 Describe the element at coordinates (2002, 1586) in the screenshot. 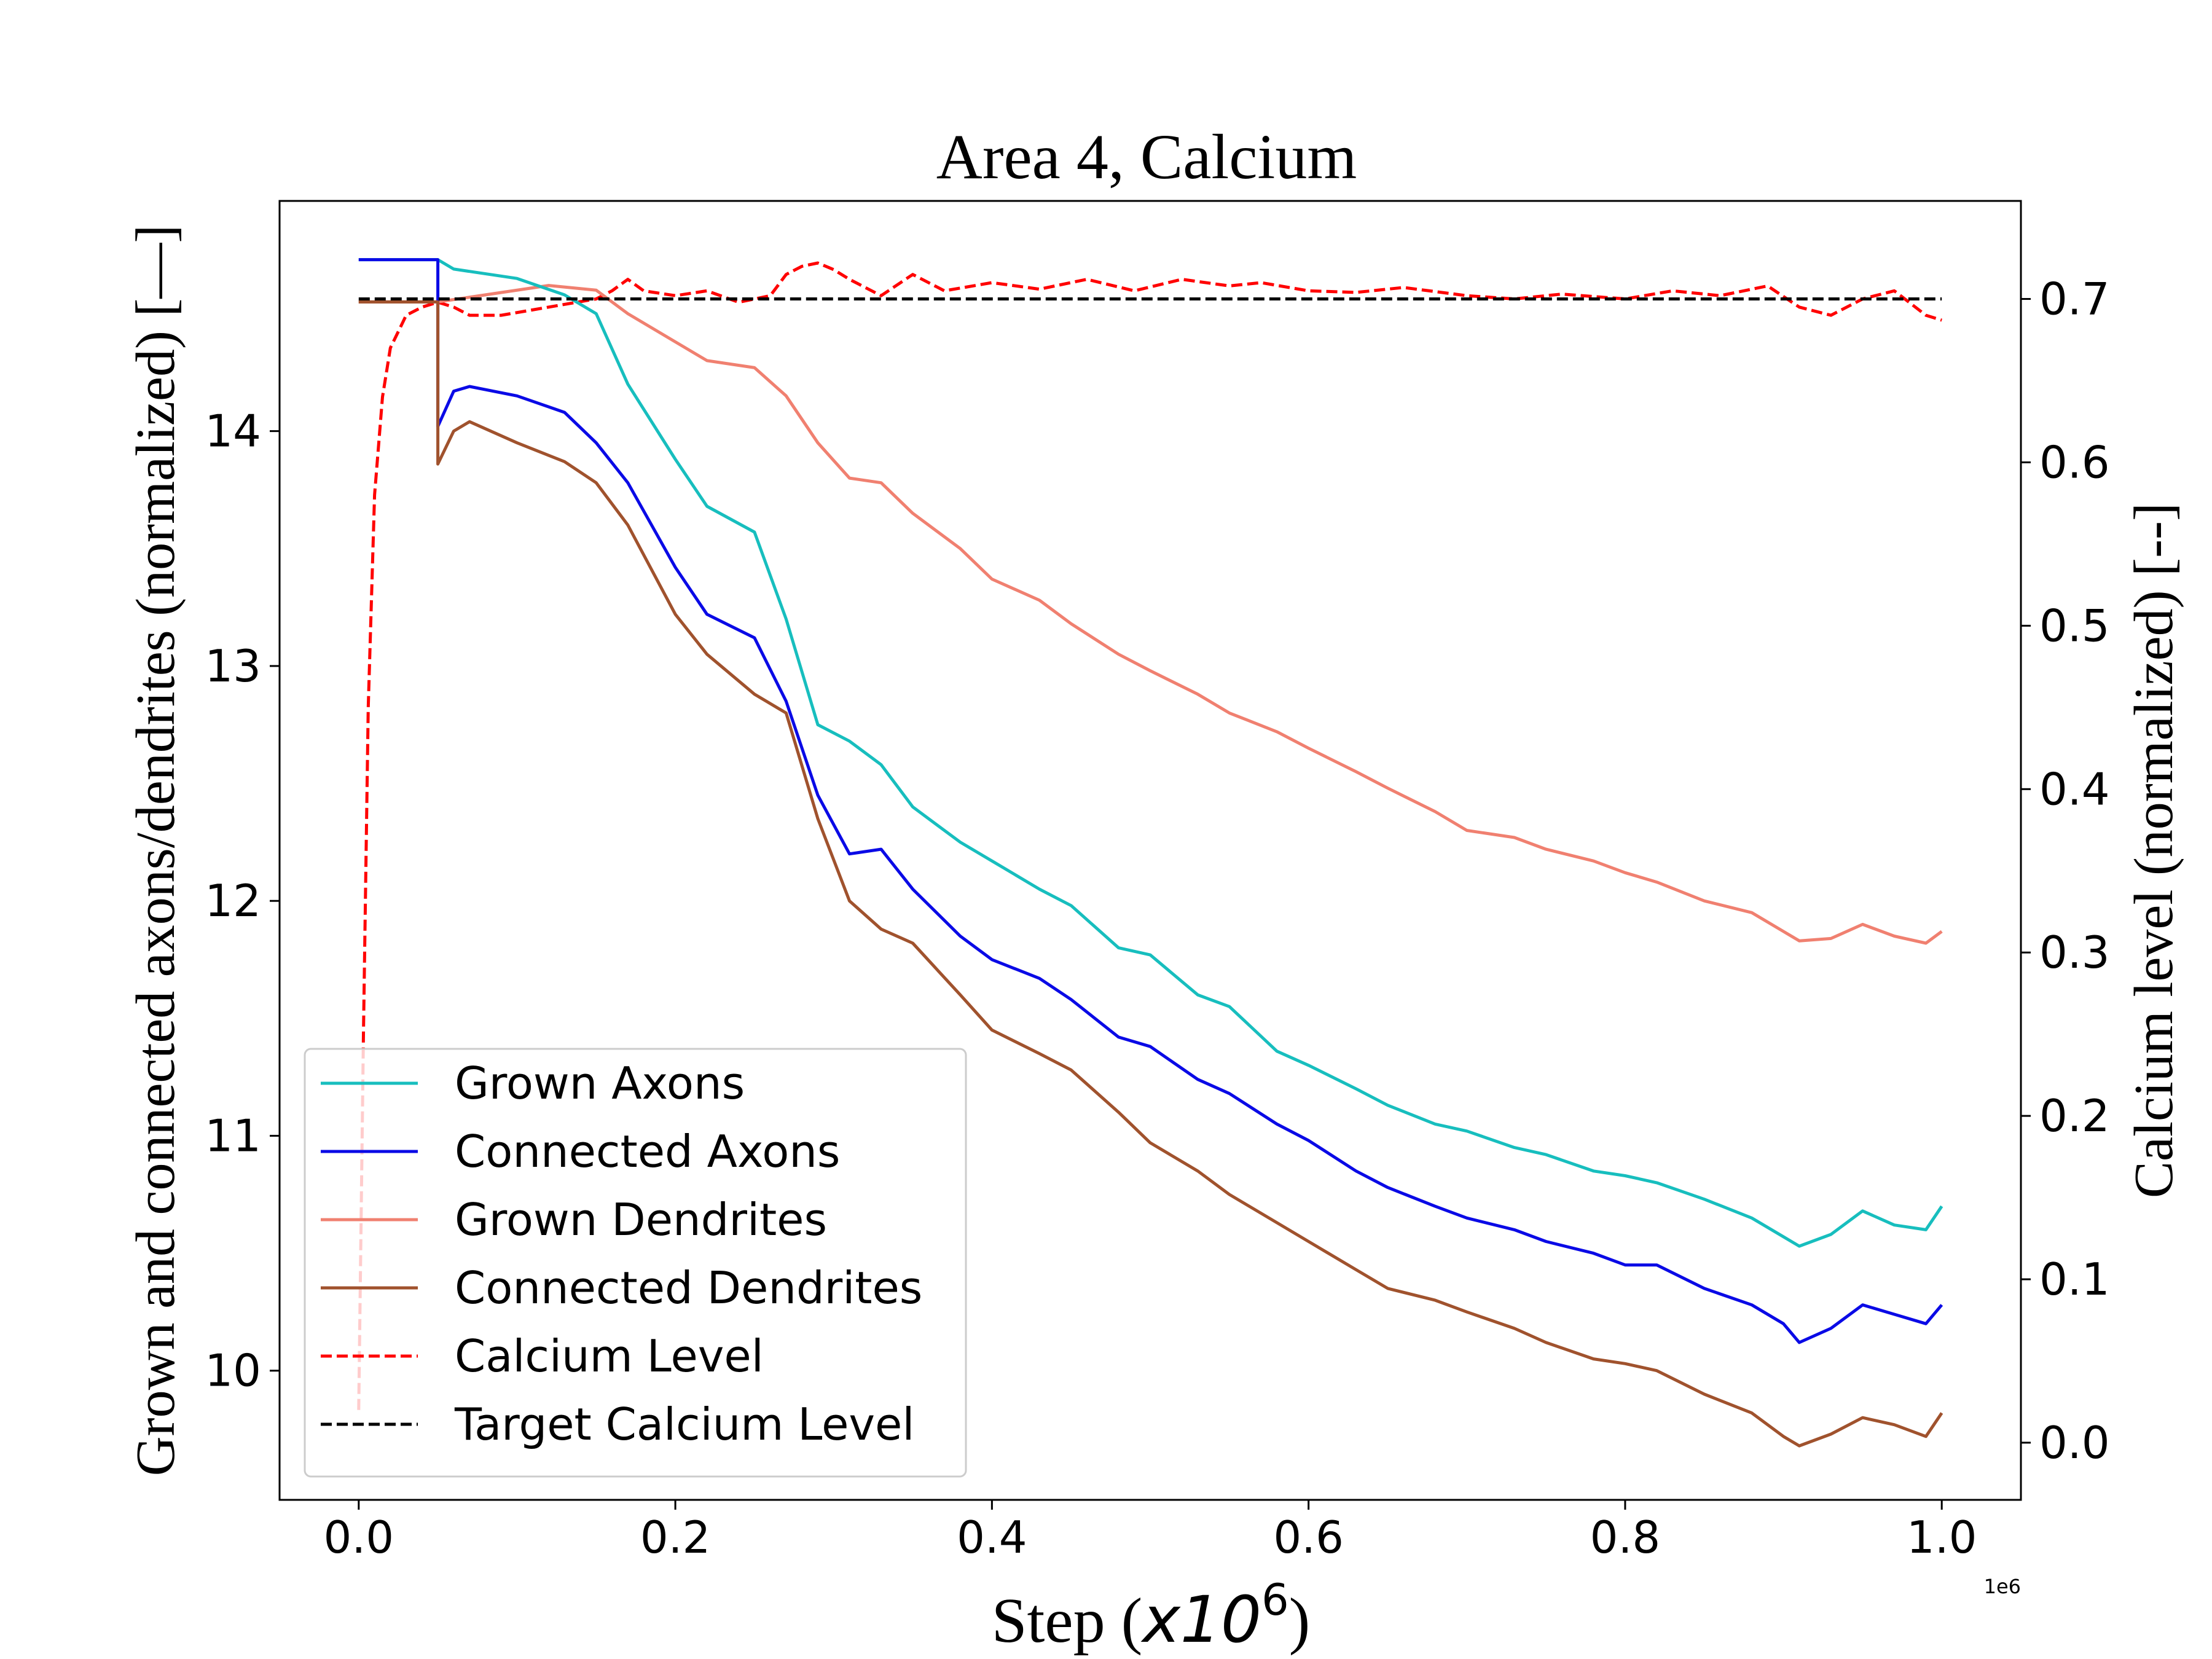

I see `x-axis-offset: 1e6` at that location.